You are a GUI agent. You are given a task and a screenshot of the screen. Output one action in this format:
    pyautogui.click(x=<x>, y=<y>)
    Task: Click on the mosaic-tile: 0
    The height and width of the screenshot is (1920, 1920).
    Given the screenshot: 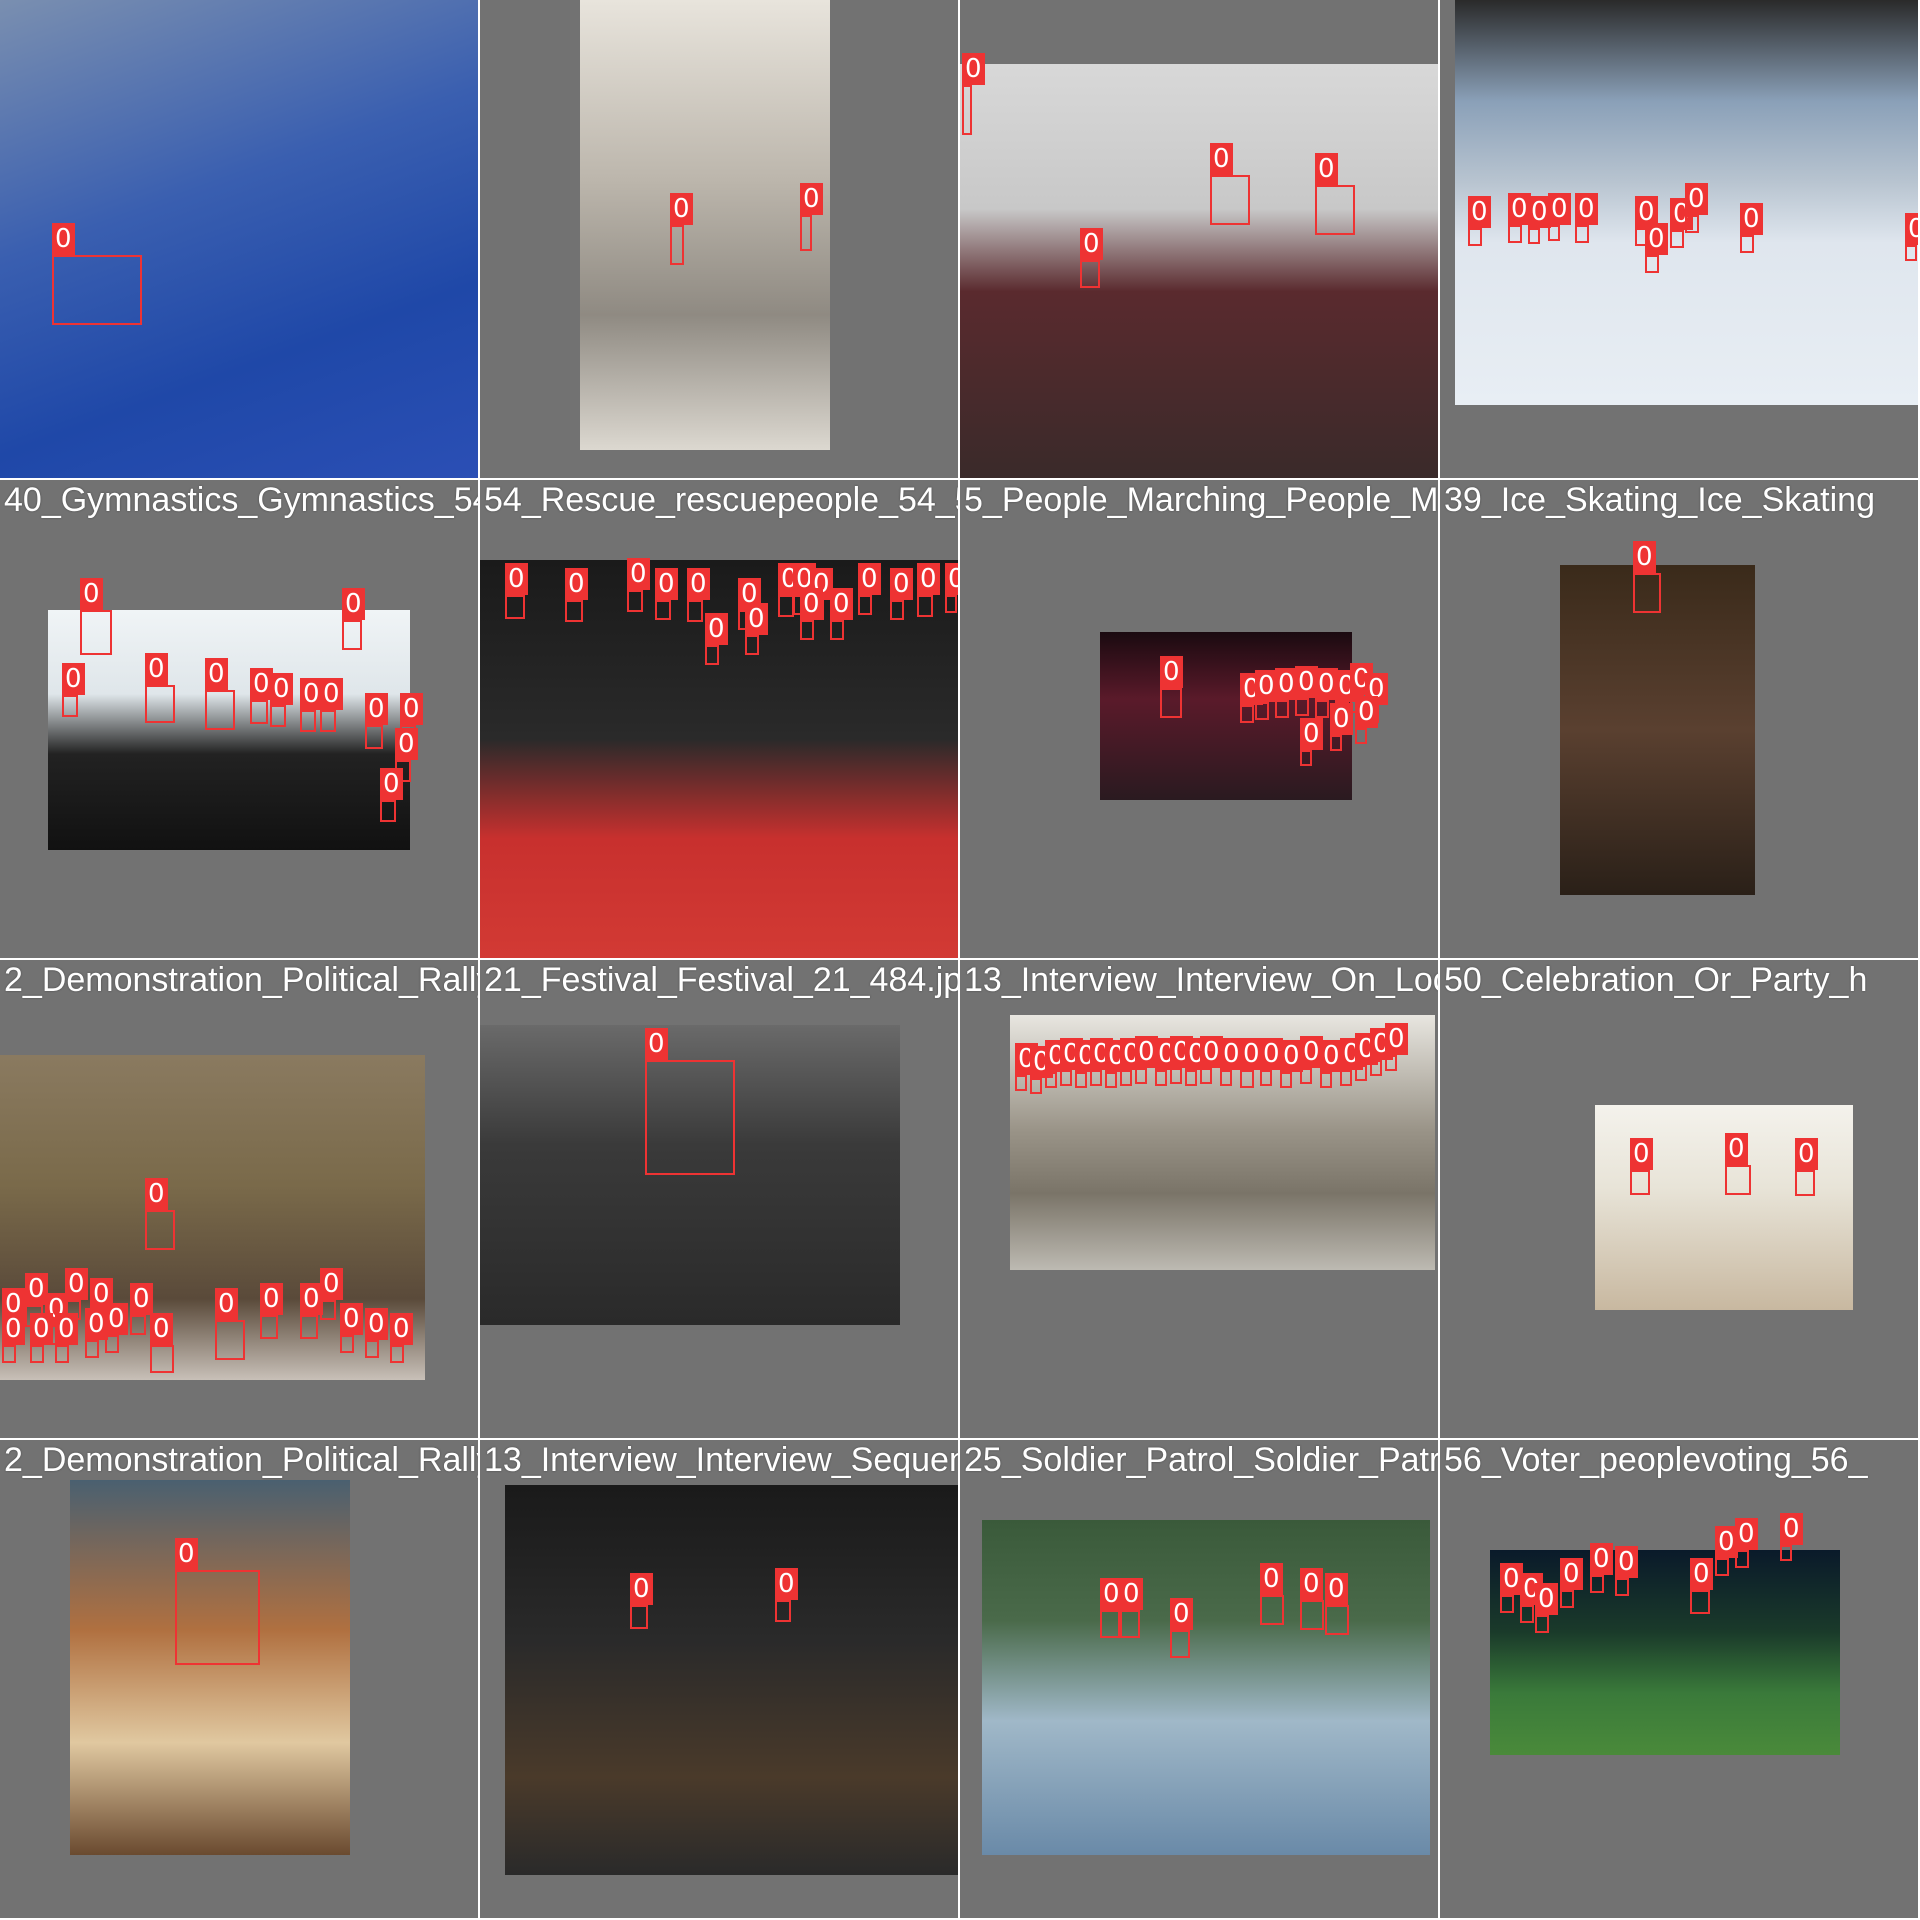 What is the action you would take?
    pyautogui.click(x=239, y=239)
    